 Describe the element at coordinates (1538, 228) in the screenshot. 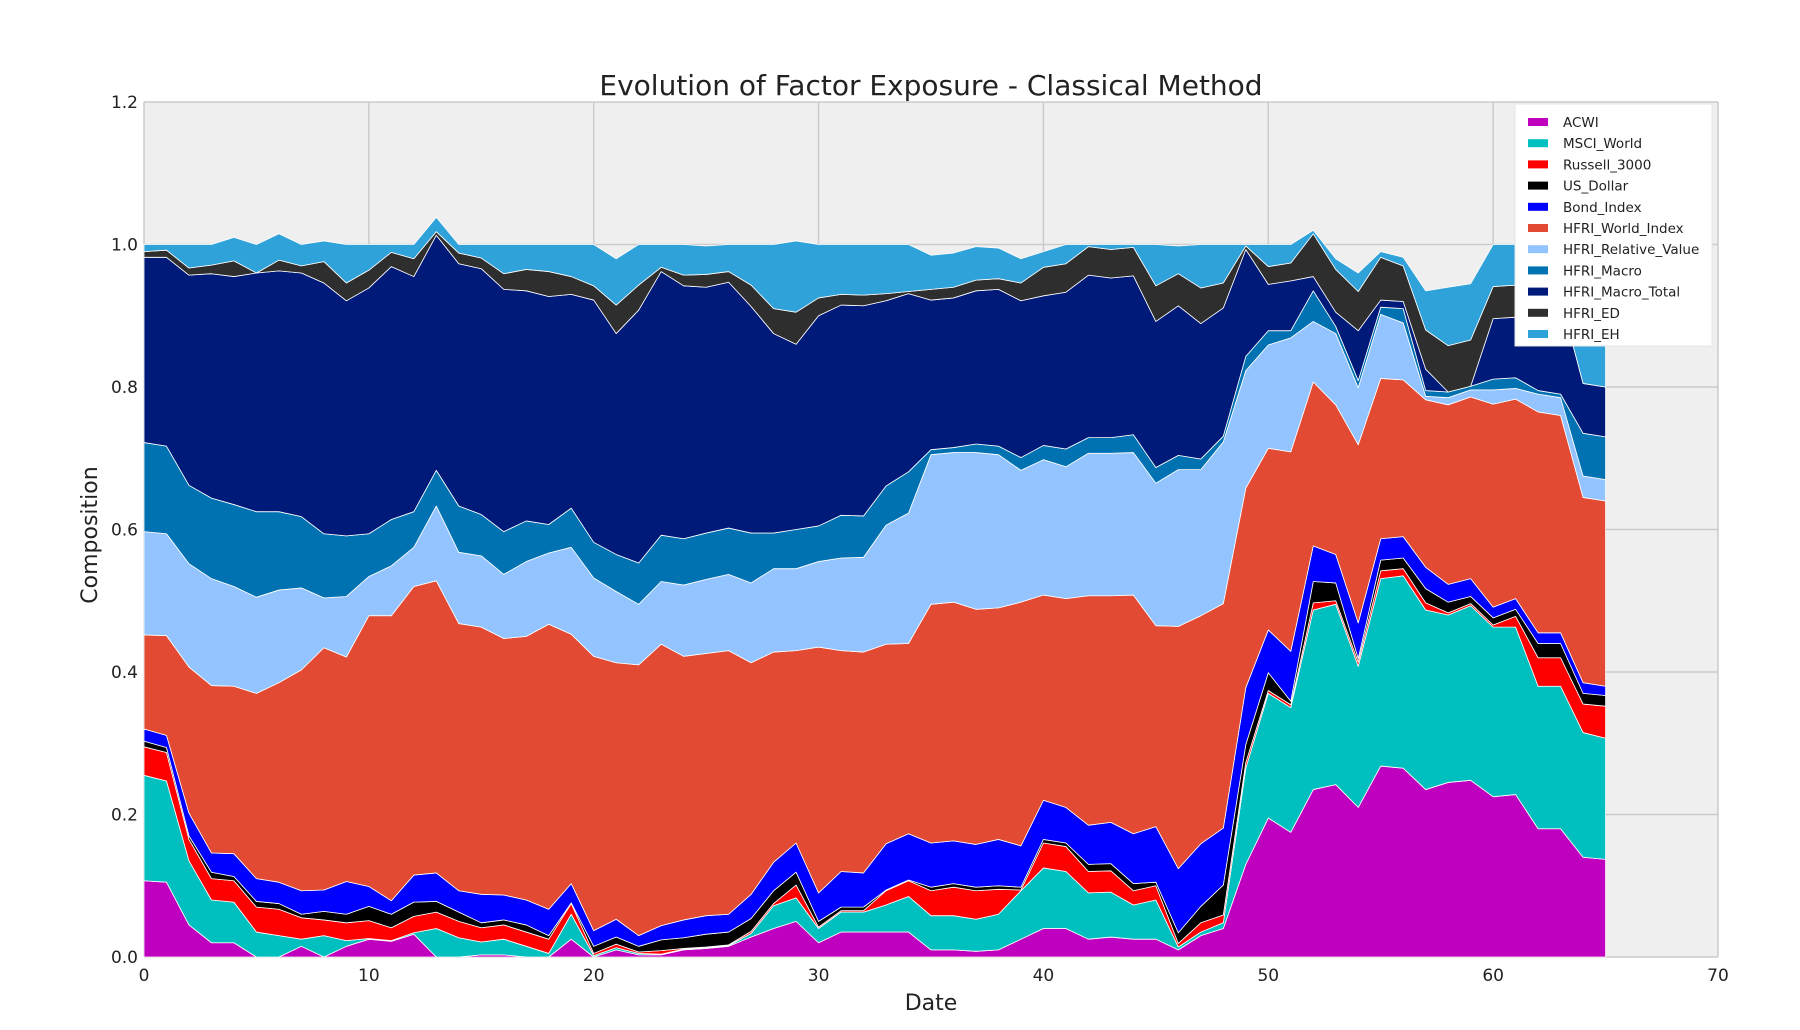

I see `legend-swatch-hfri-world-index` at that location.